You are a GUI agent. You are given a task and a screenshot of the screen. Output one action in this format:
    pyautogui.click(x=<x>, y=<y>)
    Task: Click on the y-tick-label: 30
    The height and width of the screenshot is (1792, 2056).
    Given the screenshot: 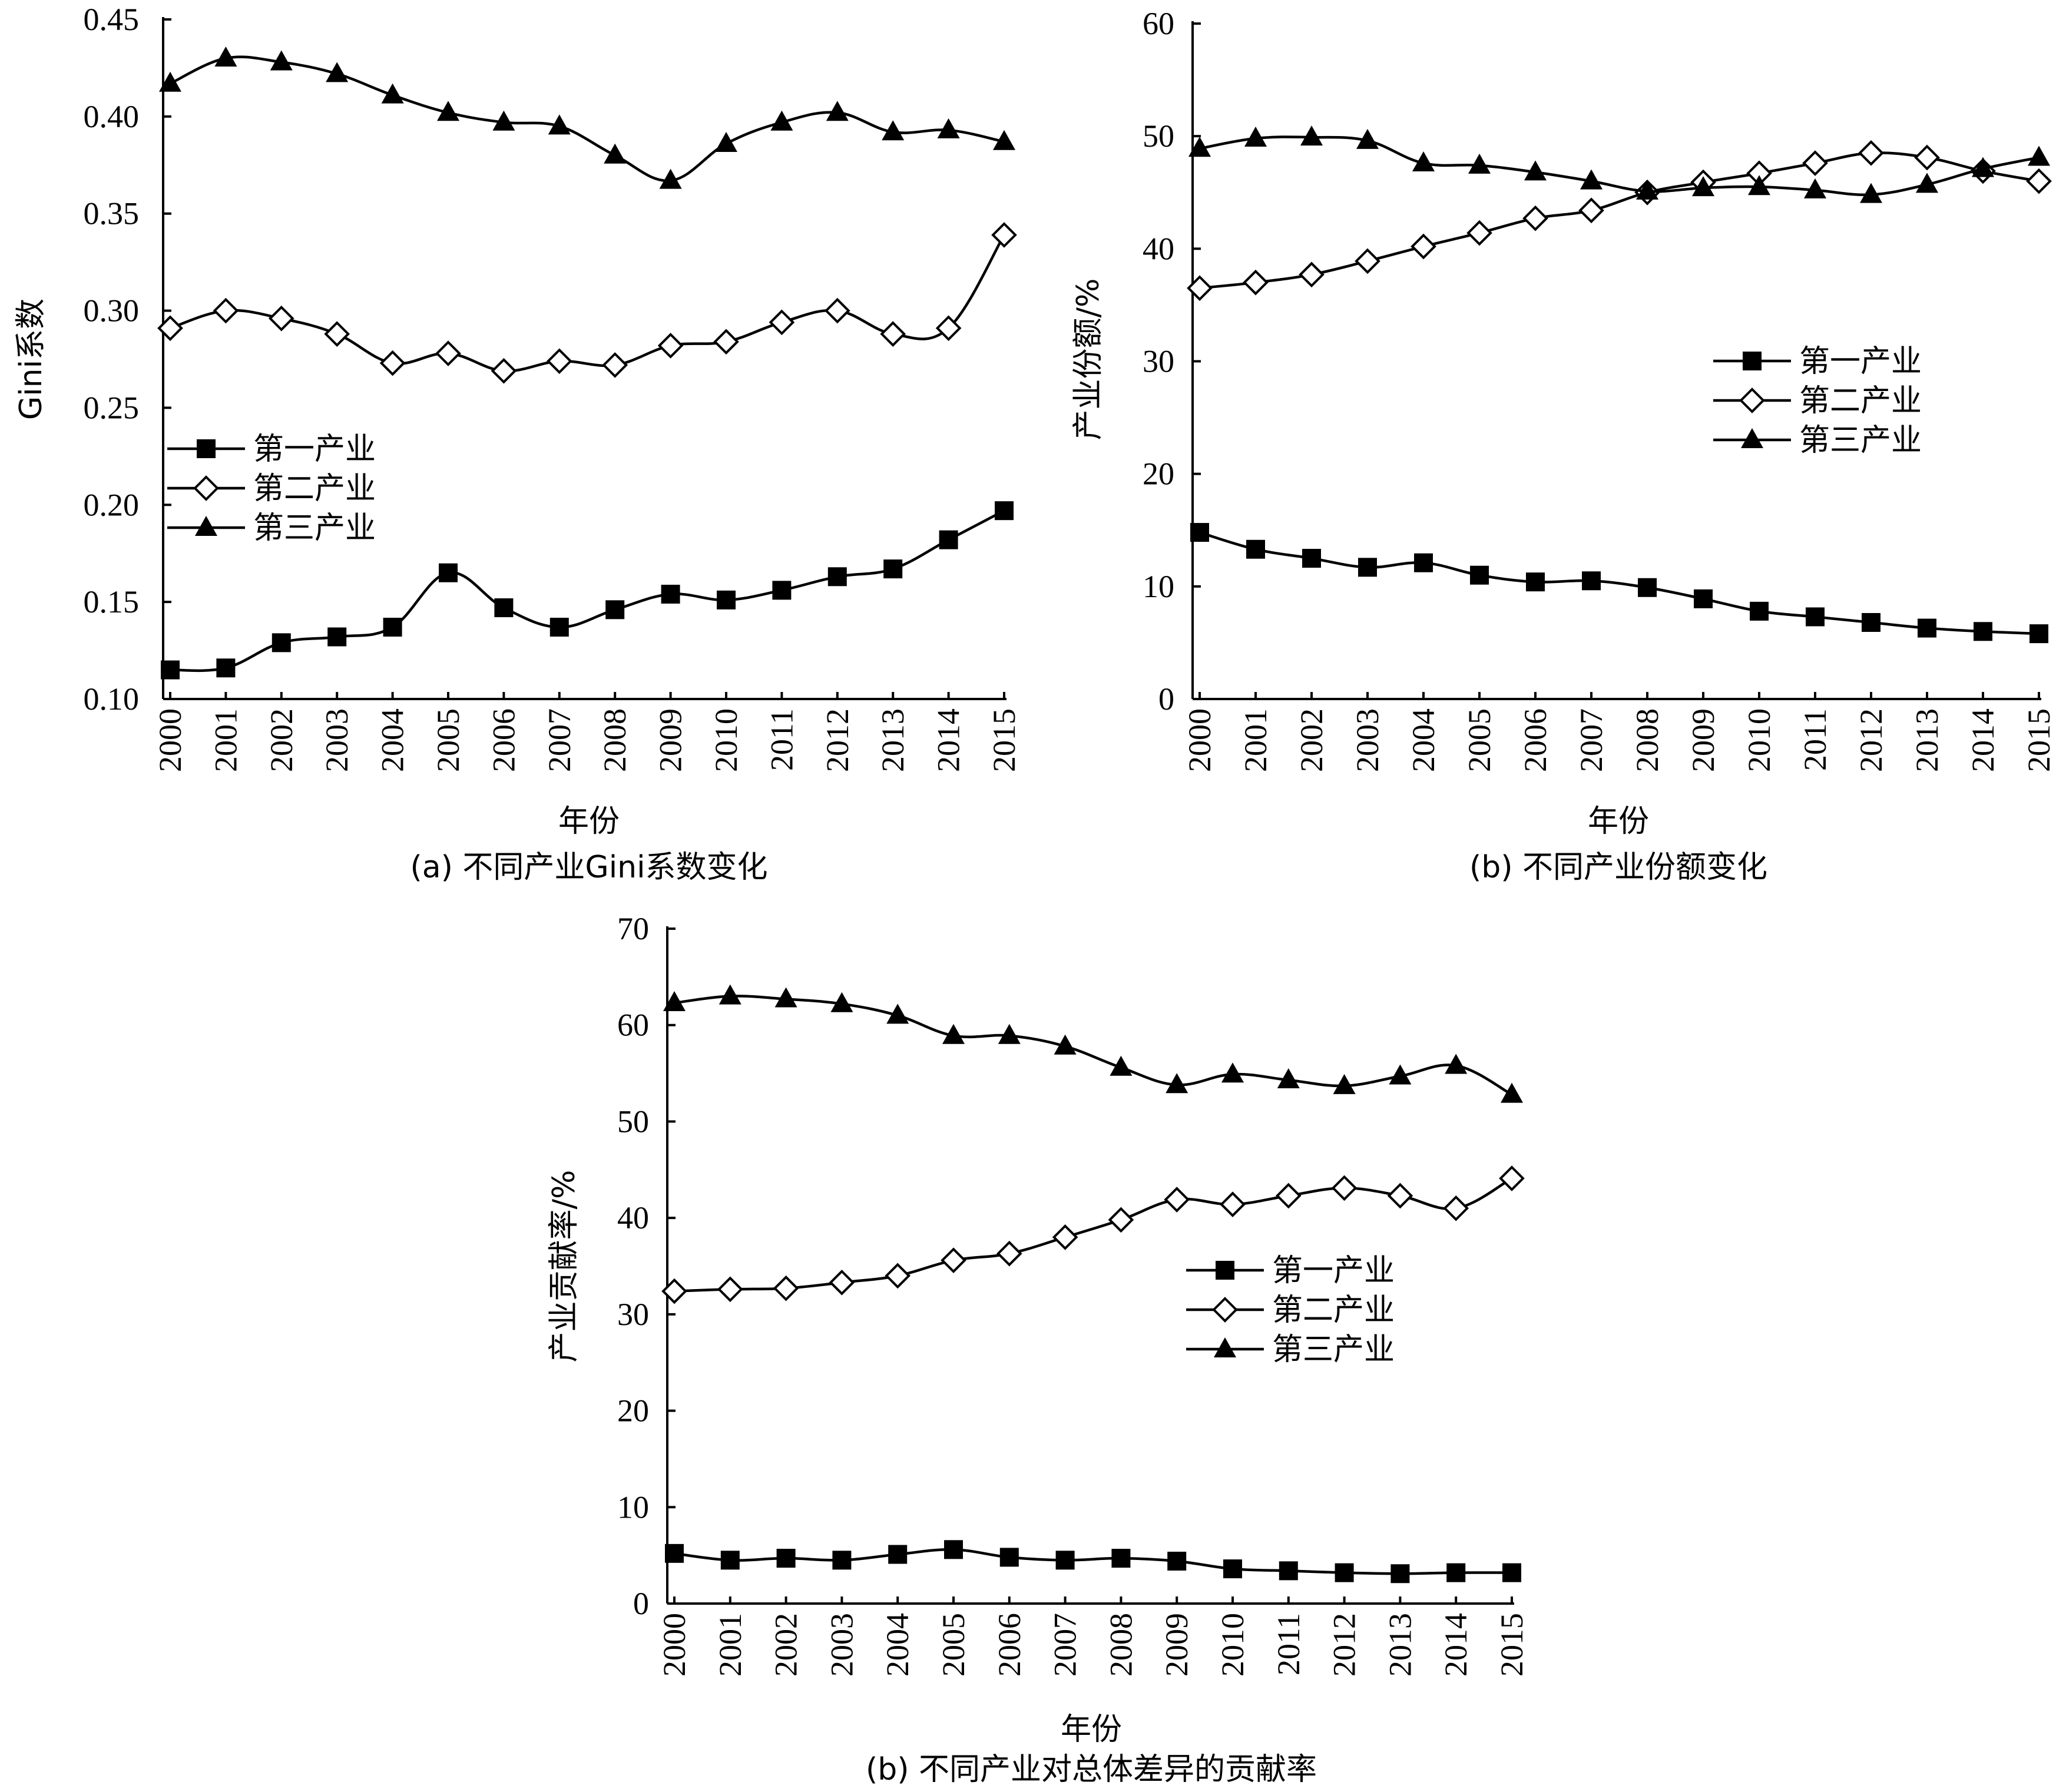 What is the action you would take?
    pyautogui.click(x=1158, y=361)
    